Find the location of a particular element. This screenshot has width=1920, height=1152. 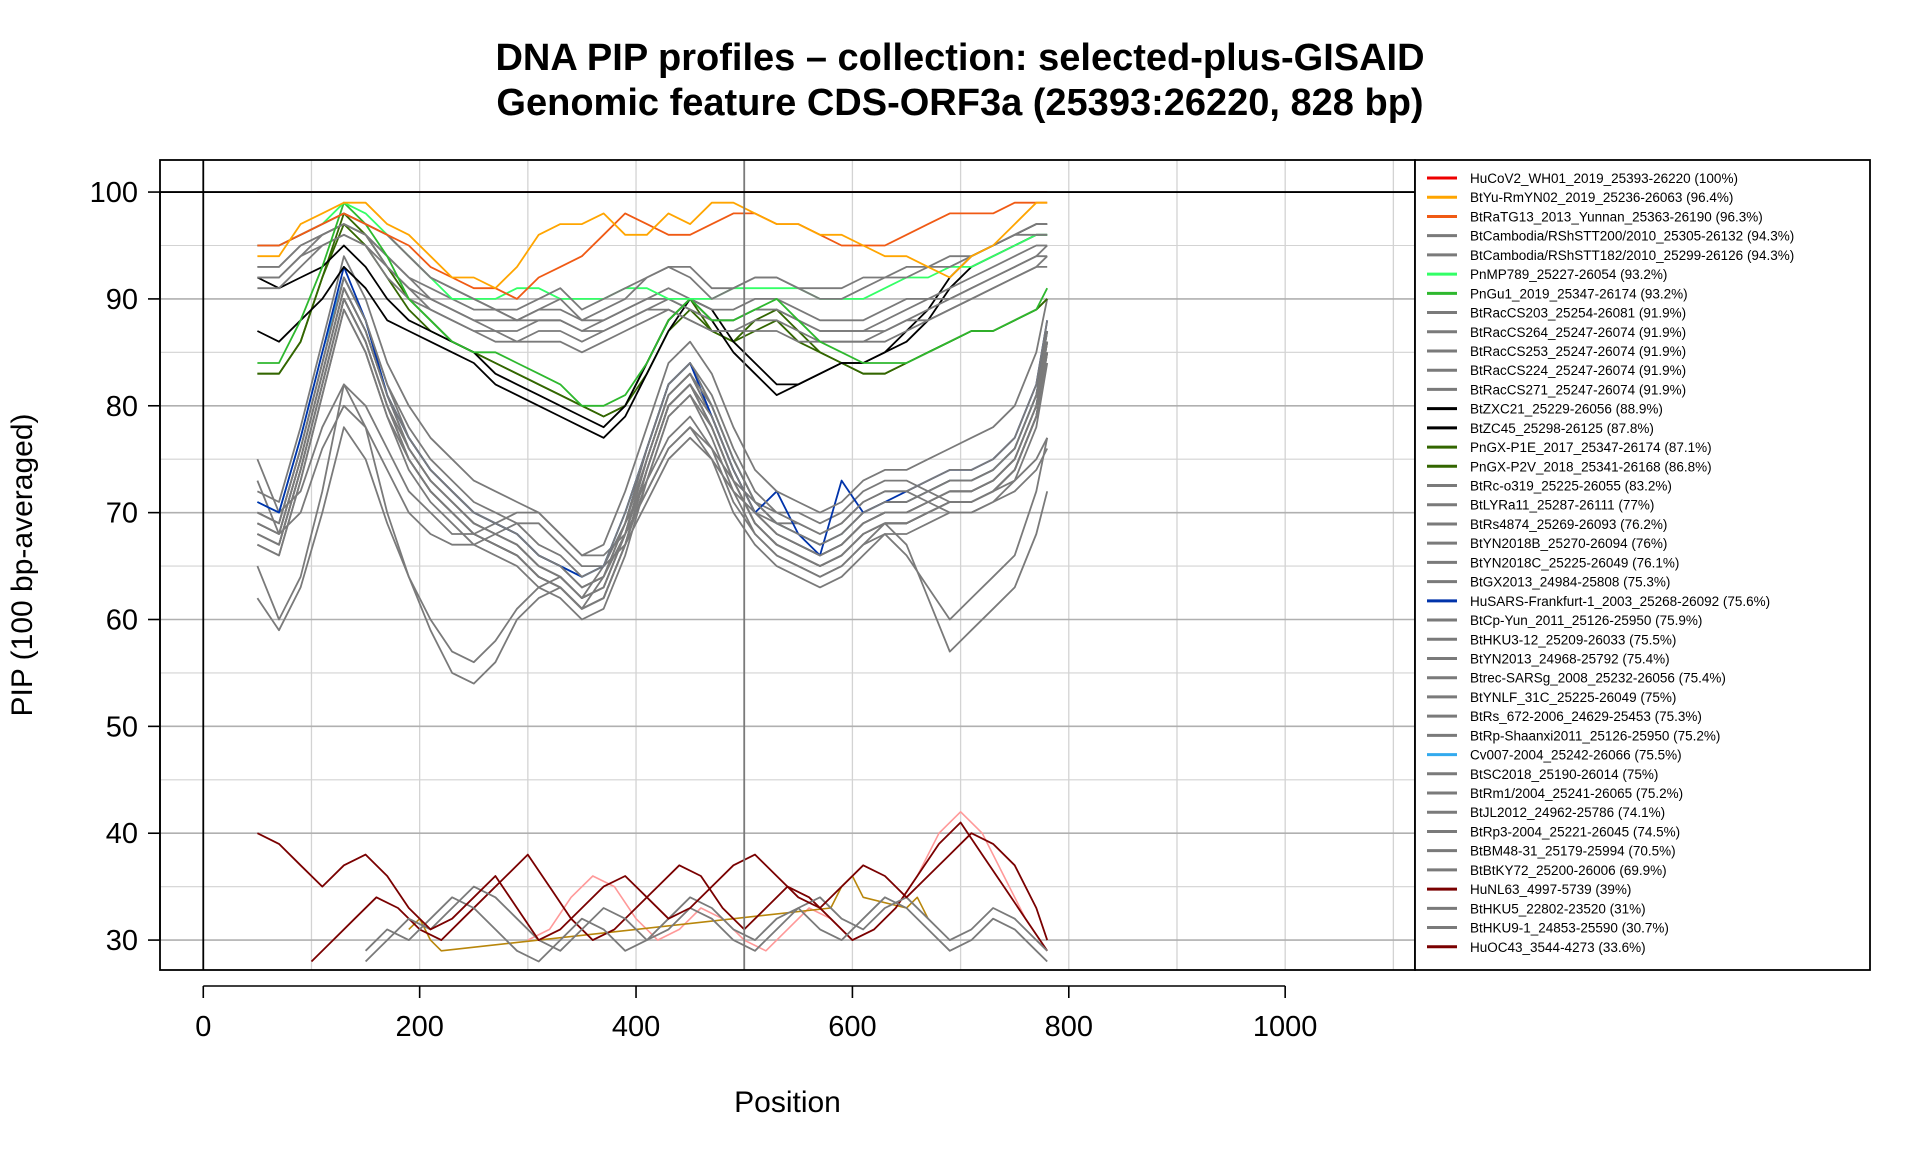

series-line-hunl63 is located at coordinates (653, 886).